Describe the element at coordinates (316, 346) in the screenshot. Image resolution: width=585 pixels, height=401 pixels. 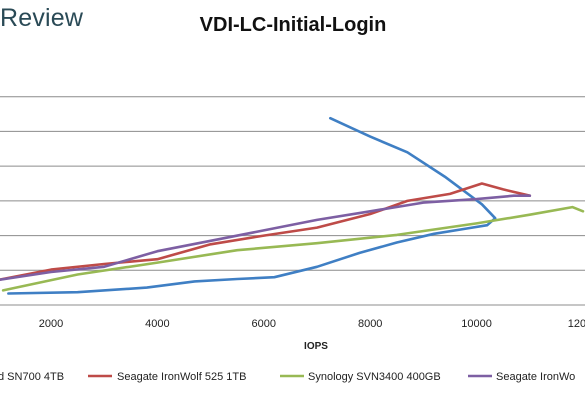
I see `x-axis-label: IOPS` at that location.